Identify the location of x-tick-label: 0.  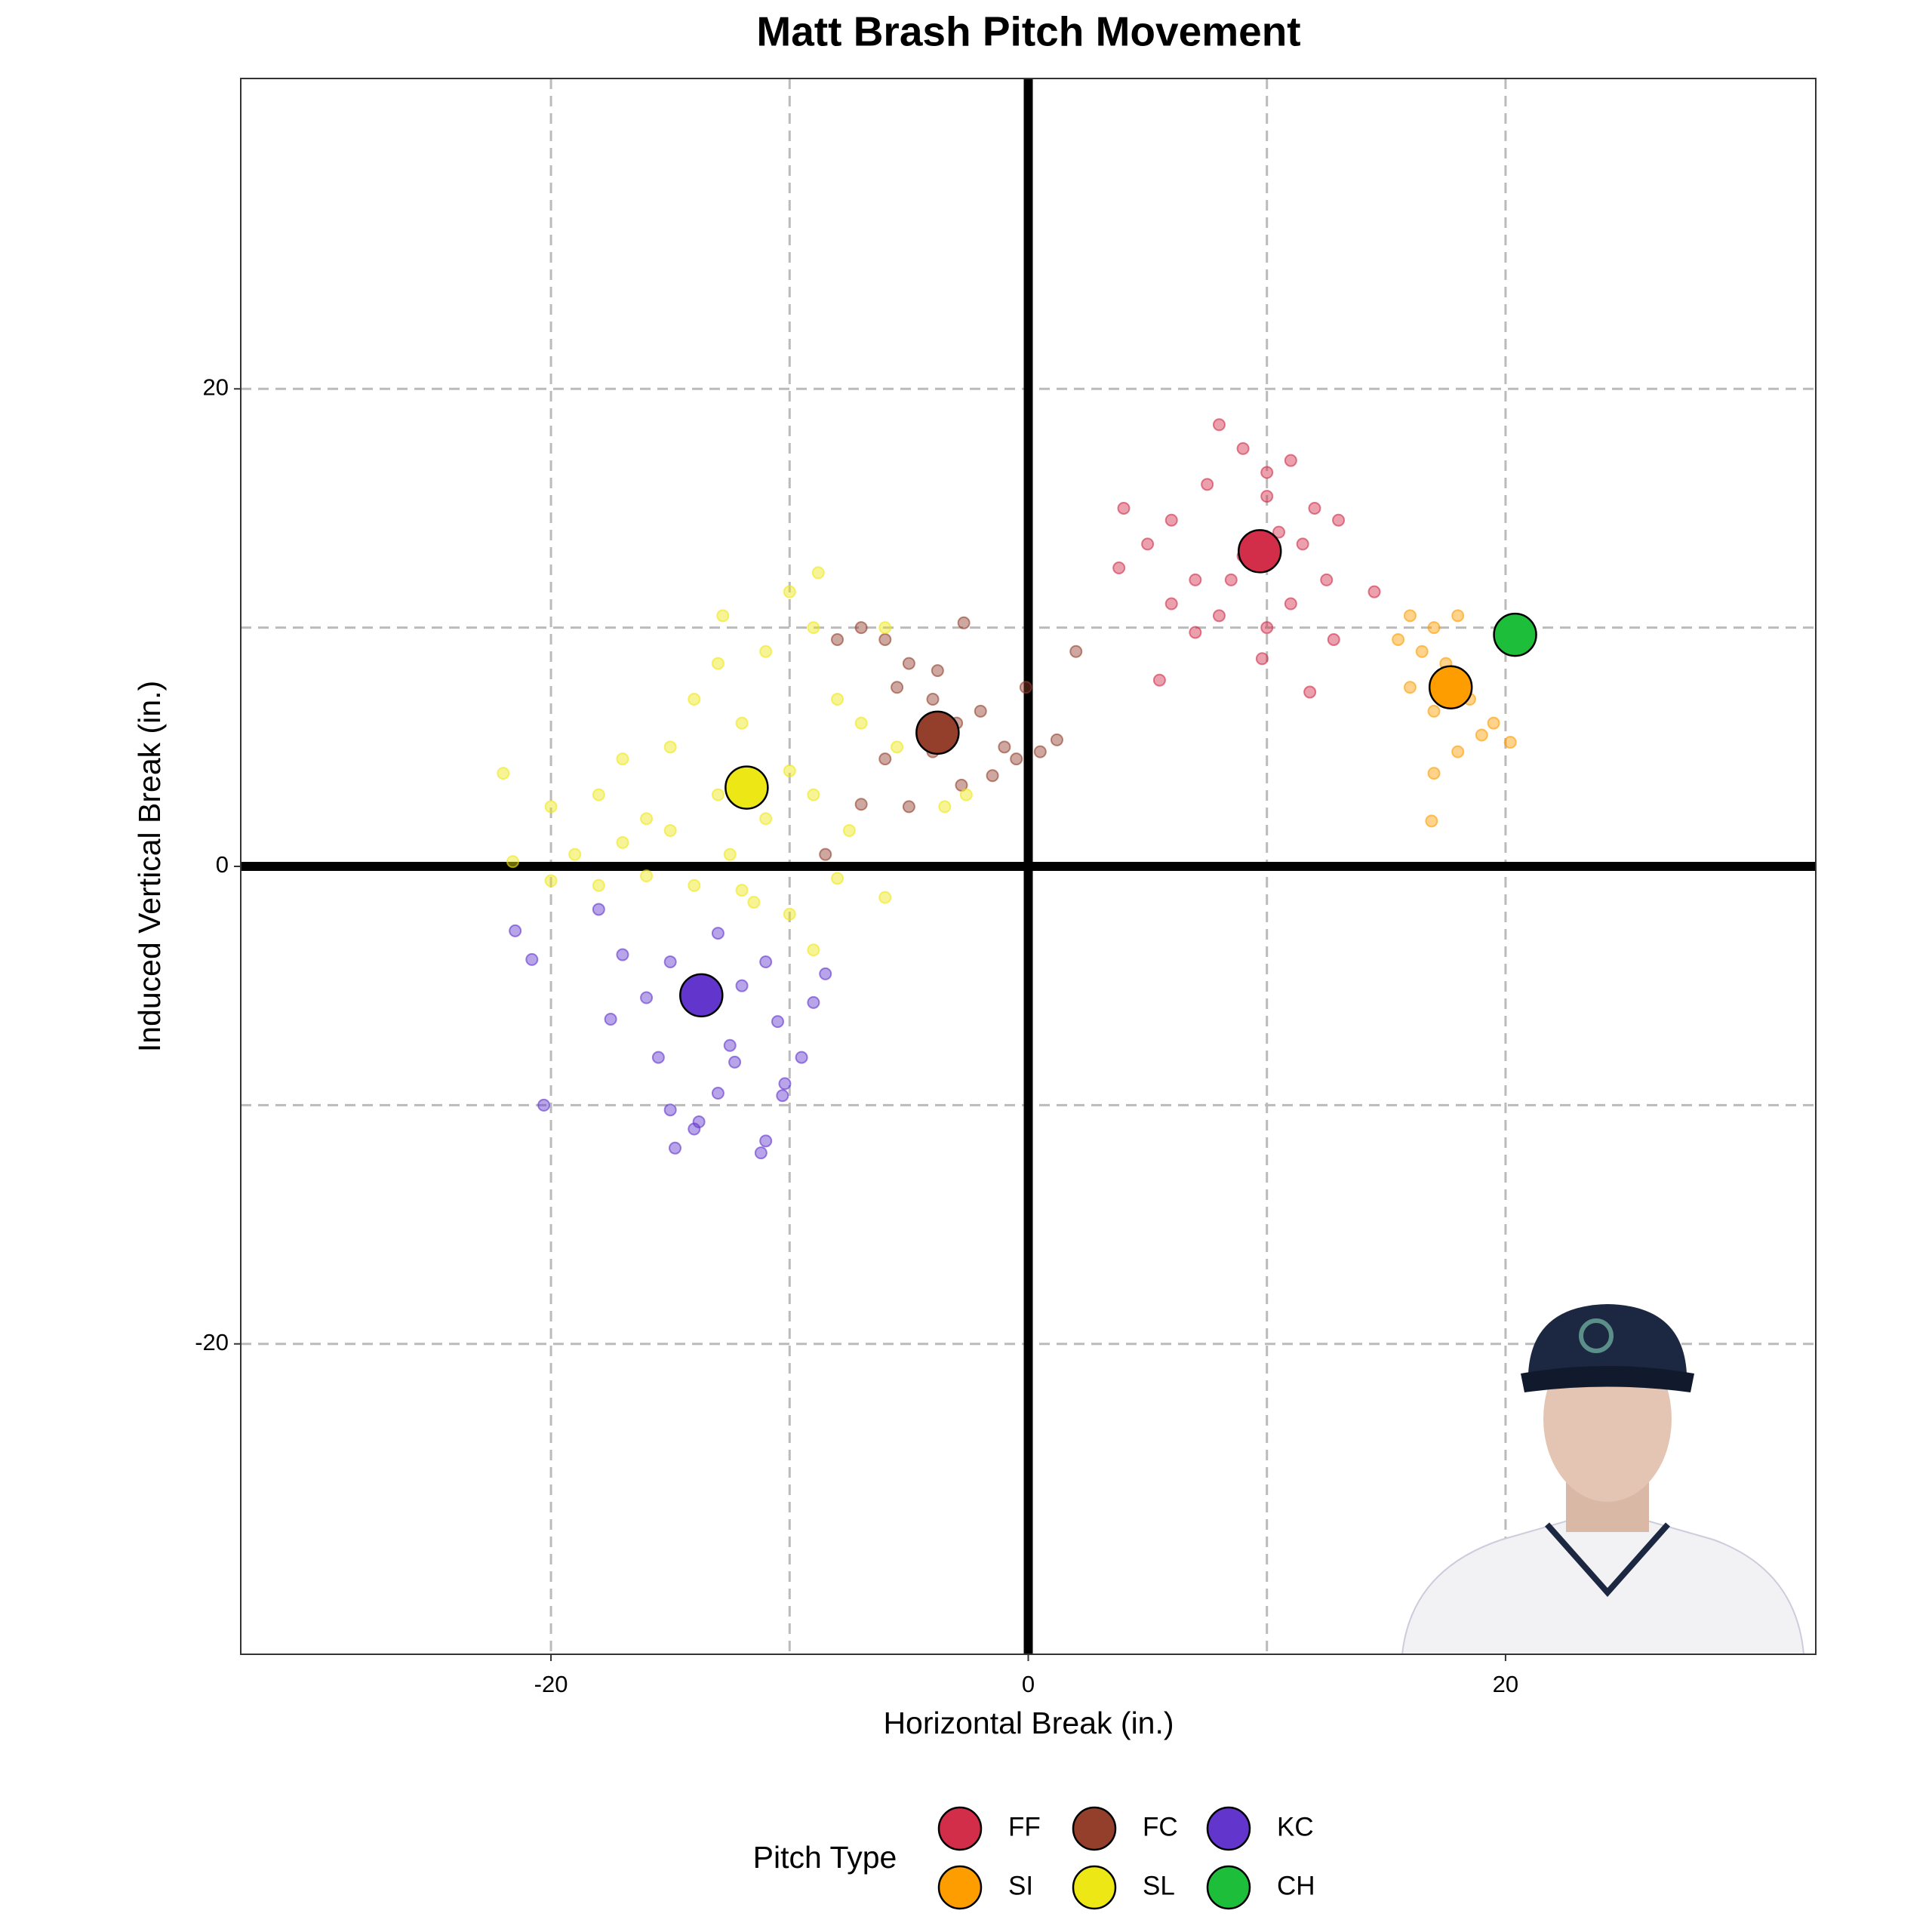
(1028, 1684).